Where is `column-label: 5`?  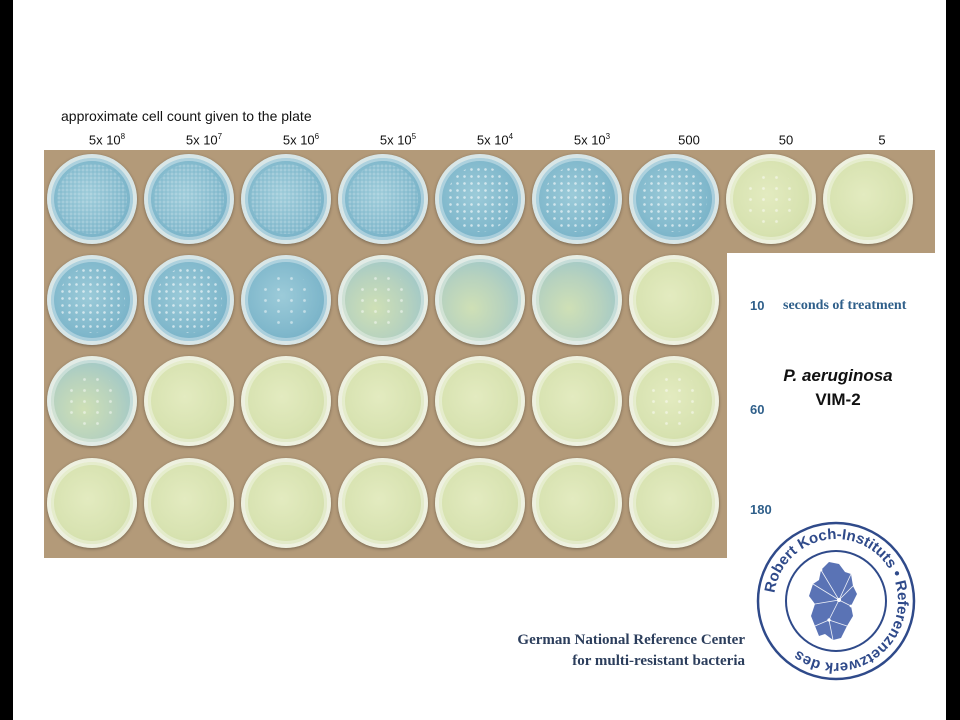
column-label: 5 is located at coordinates (882, 140).